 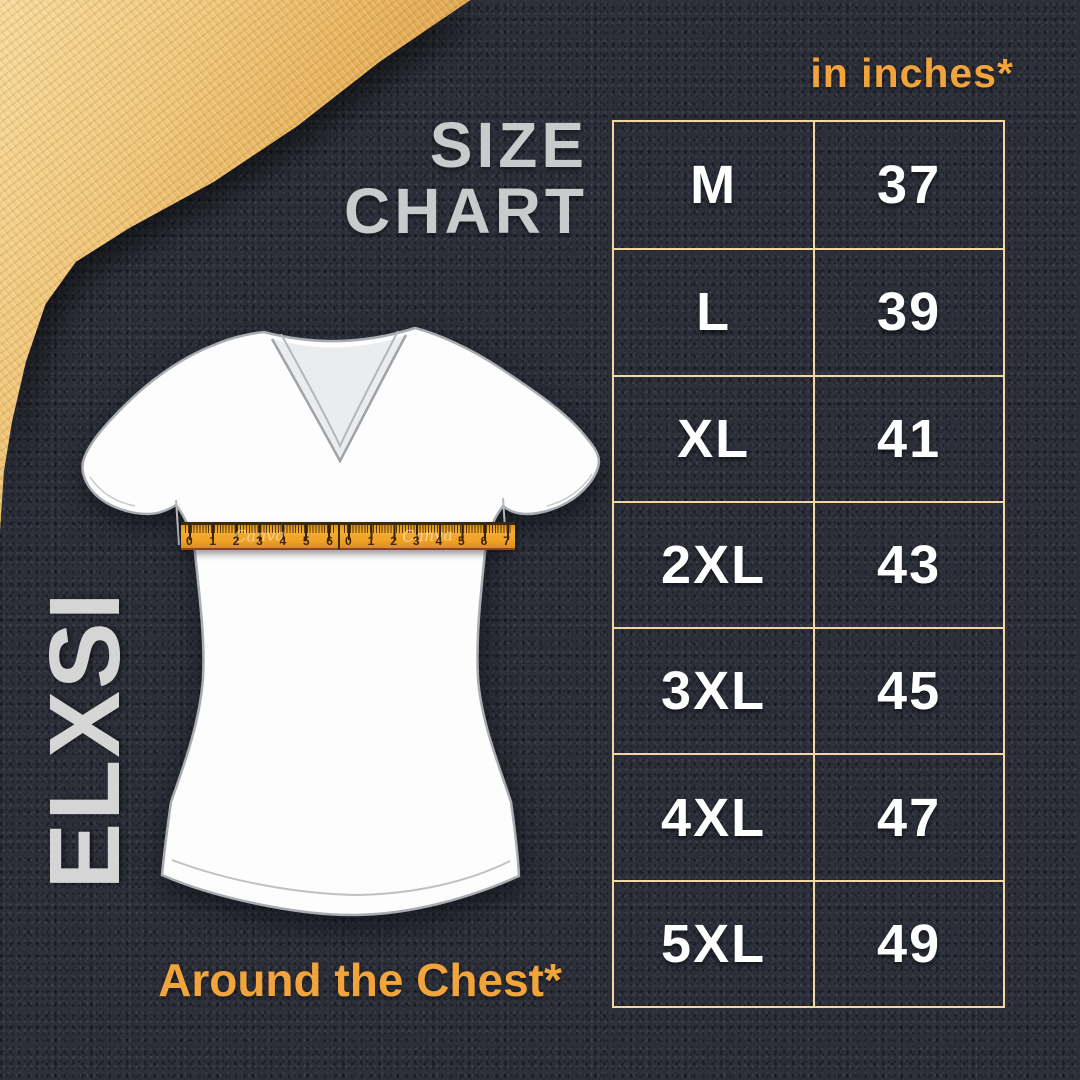 What do you see at coordinates (908, 437) in the screenshot?
I see `chest-value: 41` at bounding box center [908, 437].